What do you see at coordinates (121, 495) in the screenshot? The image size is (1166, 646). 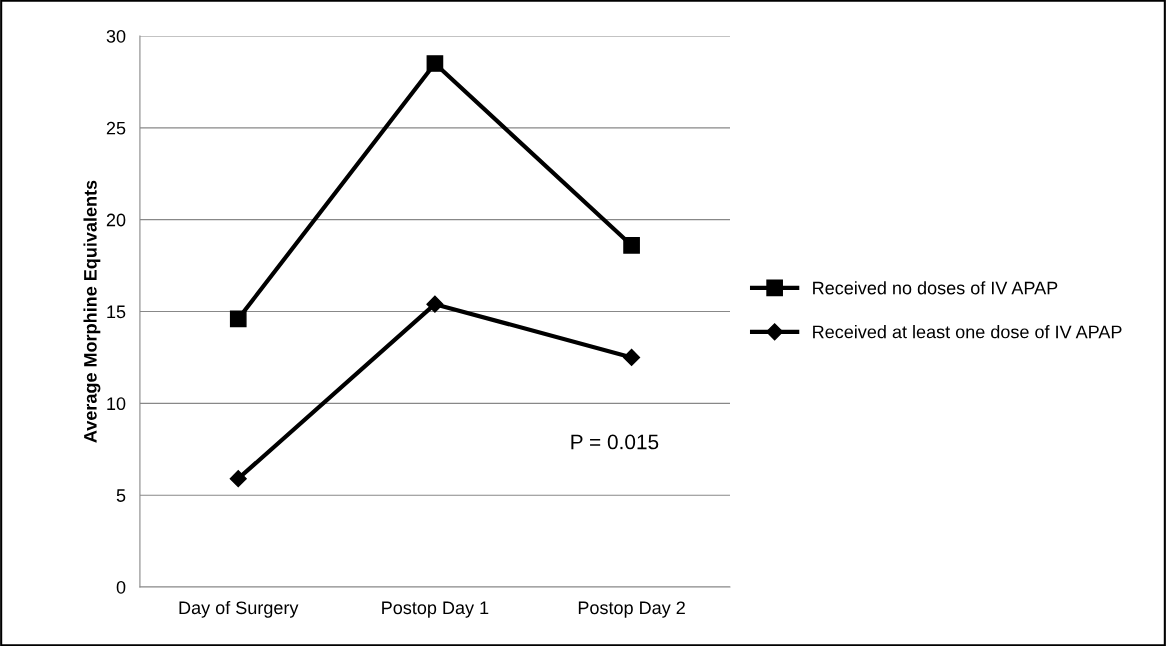 I see `y-tick-label: 5` at bounding box center [121, 495].